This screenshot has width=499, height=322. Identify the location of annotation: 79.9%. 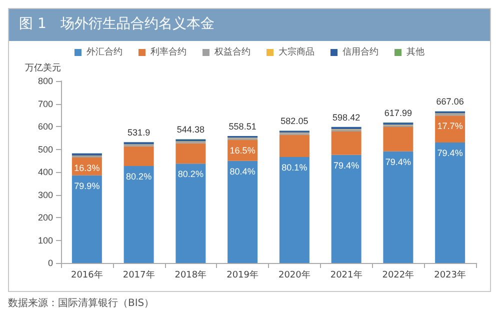
(87, 185).